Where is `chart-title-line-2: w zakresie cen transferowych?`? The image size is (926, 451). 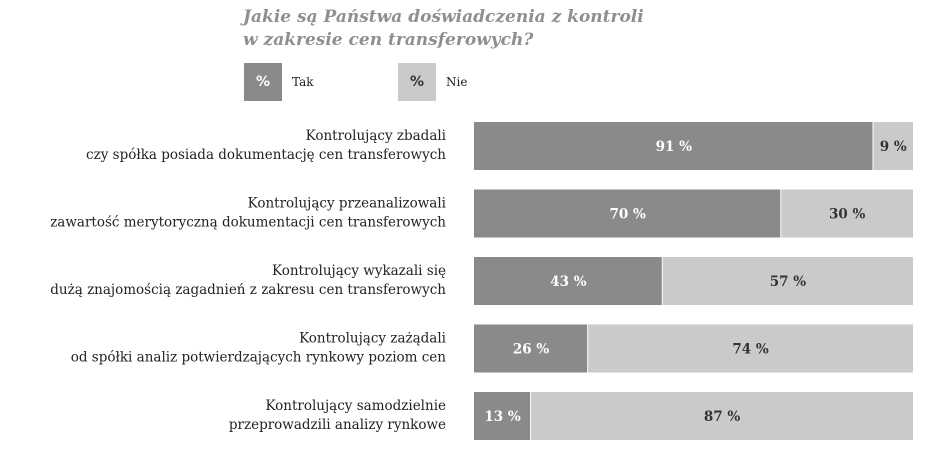 chart-title-line-2: w zakresie cen transferowych? is located at coordinates (388, 40).